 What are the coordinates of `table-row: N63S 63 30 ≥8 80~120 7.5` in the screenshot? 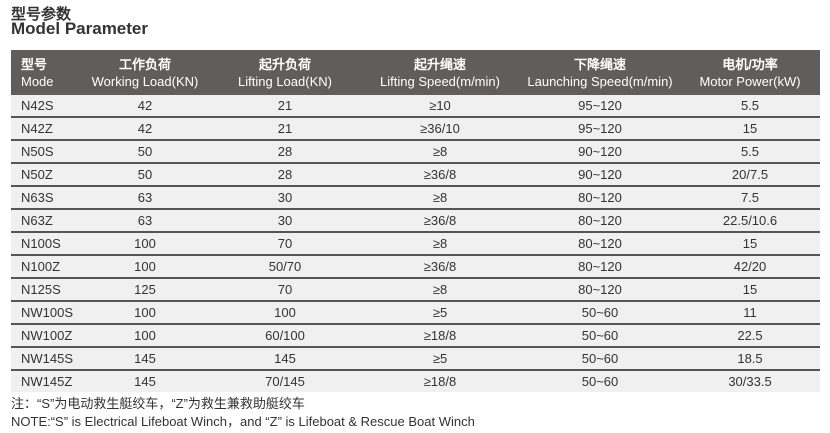 It's located at (415, 197).